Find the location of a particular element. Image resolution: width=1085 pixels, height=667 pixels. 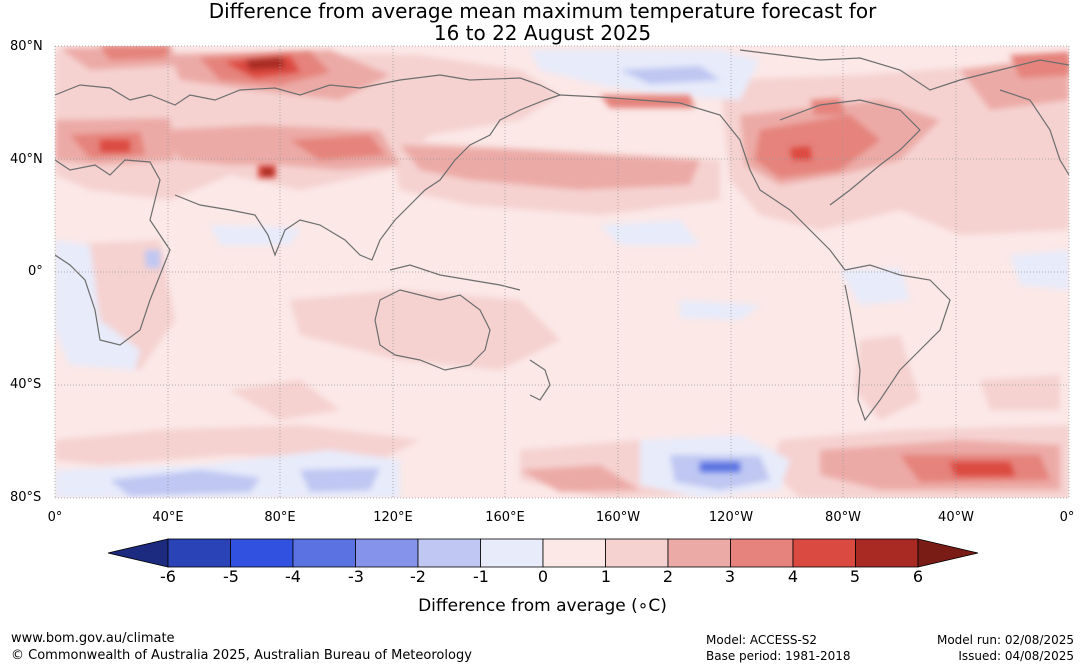

lat-label-80n: 80°N is located at coordinates (26, 46).